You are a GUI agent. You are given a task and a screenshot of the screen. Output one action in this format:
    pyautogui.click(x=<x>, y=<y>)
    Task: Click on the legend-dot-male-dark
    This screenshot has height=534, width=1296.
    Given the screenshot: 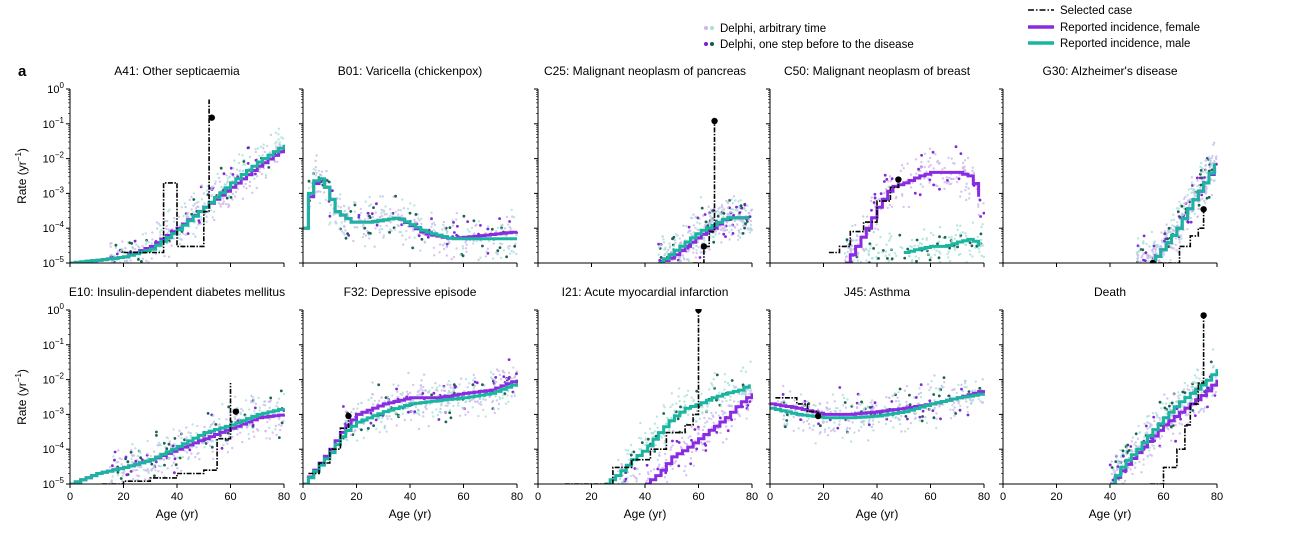 What is the action you would take?
    pyautogui.click(x=712, y=44)
    